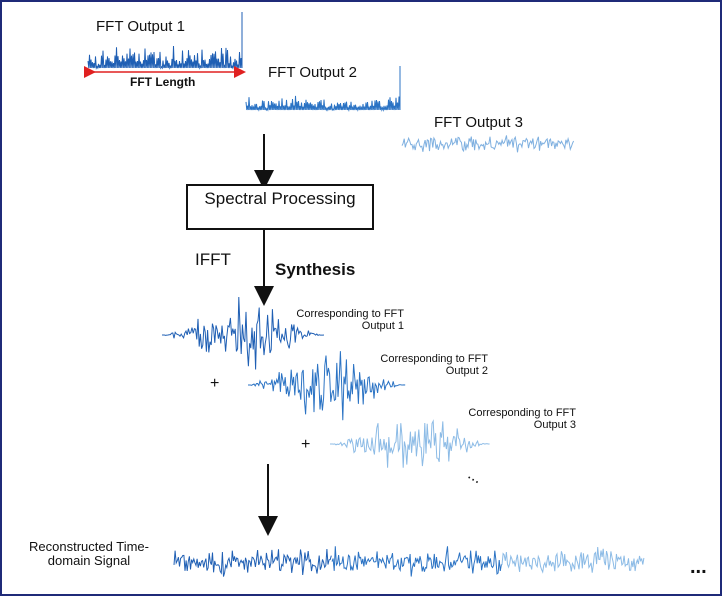 This screenshot has width=722, height=596. I want to click on frame-1-caption: Corresponding to FFT Output 1, so click(350, 320).